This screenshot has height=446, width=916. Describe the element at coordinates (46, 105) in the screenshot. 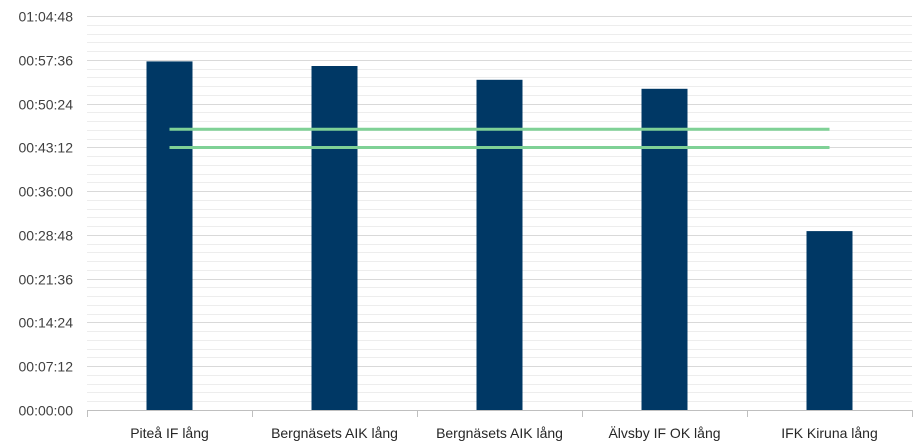

I see `y-tick-label: 00:50:24` at that location.